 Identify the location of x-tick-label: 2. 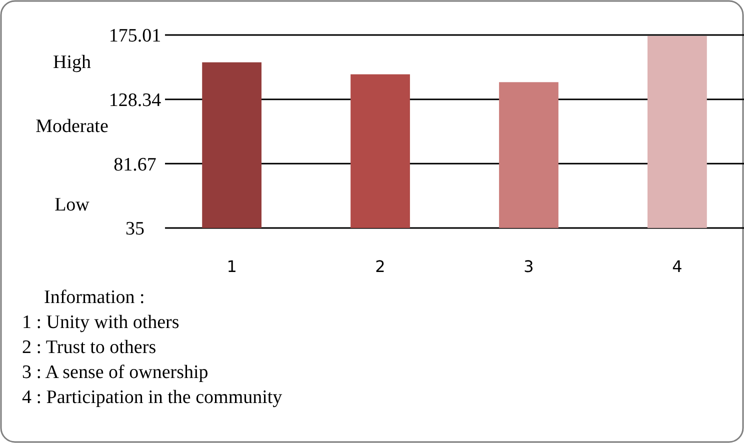
(380, 266).